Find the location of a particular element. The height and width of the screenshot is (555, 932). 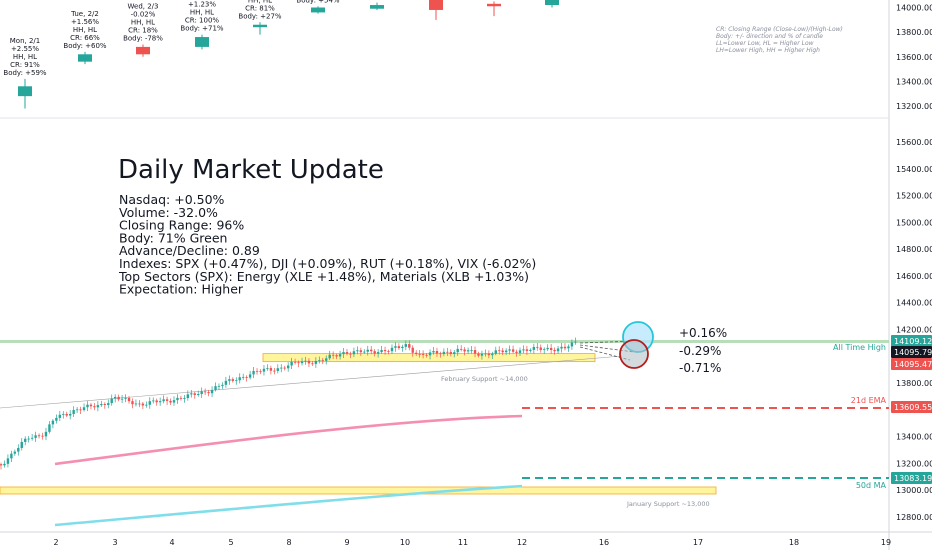

price-tag-value: 13083.19 is located at coordinates (913, 478).